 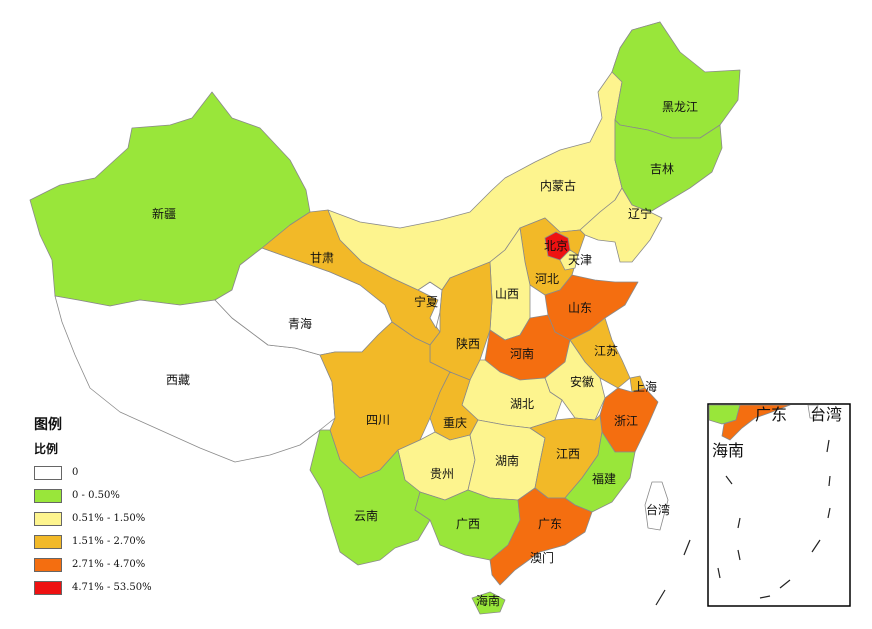 I want to click on legend-label: 1.51% - 2.70%, so click(x=109, y=541).